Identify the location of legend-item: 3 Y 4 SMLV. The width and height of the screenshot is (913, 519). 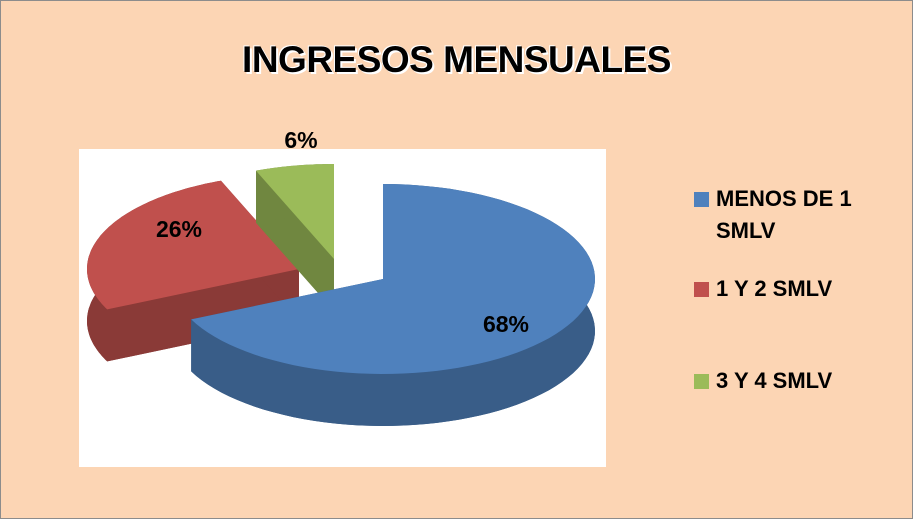
(799, 381).